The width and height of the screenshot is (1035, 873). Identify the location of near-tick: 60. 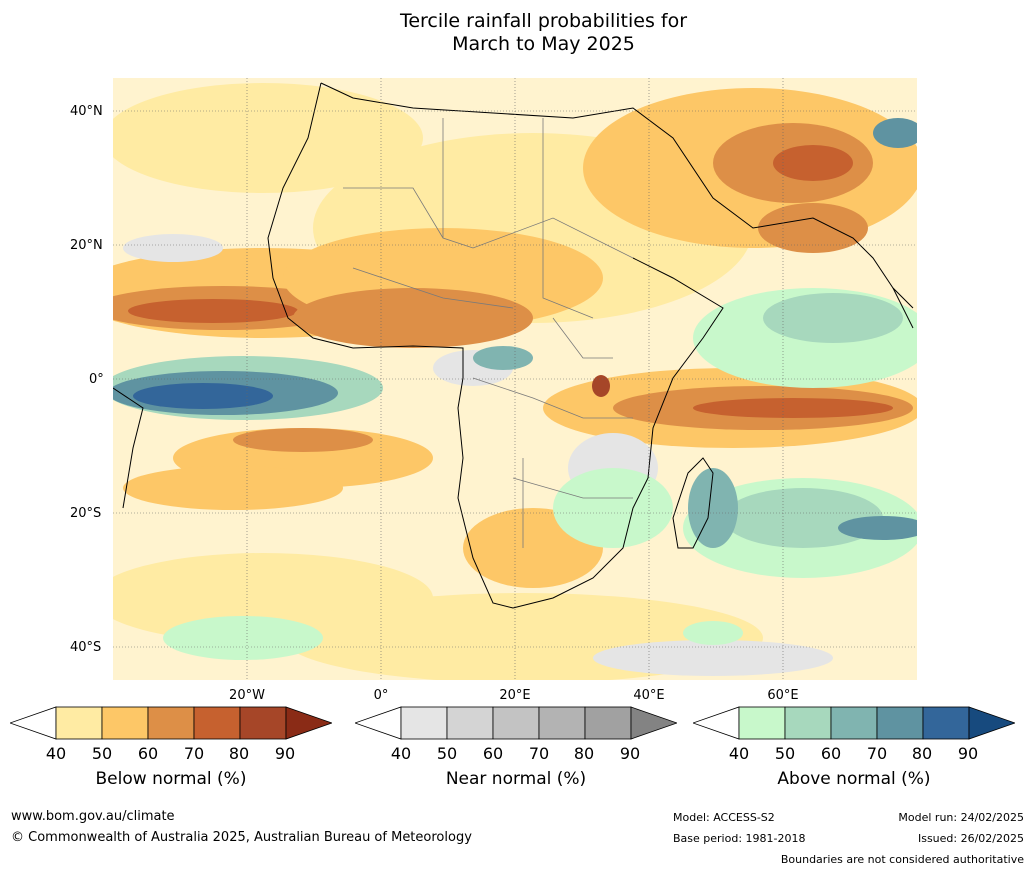
(493, 753).